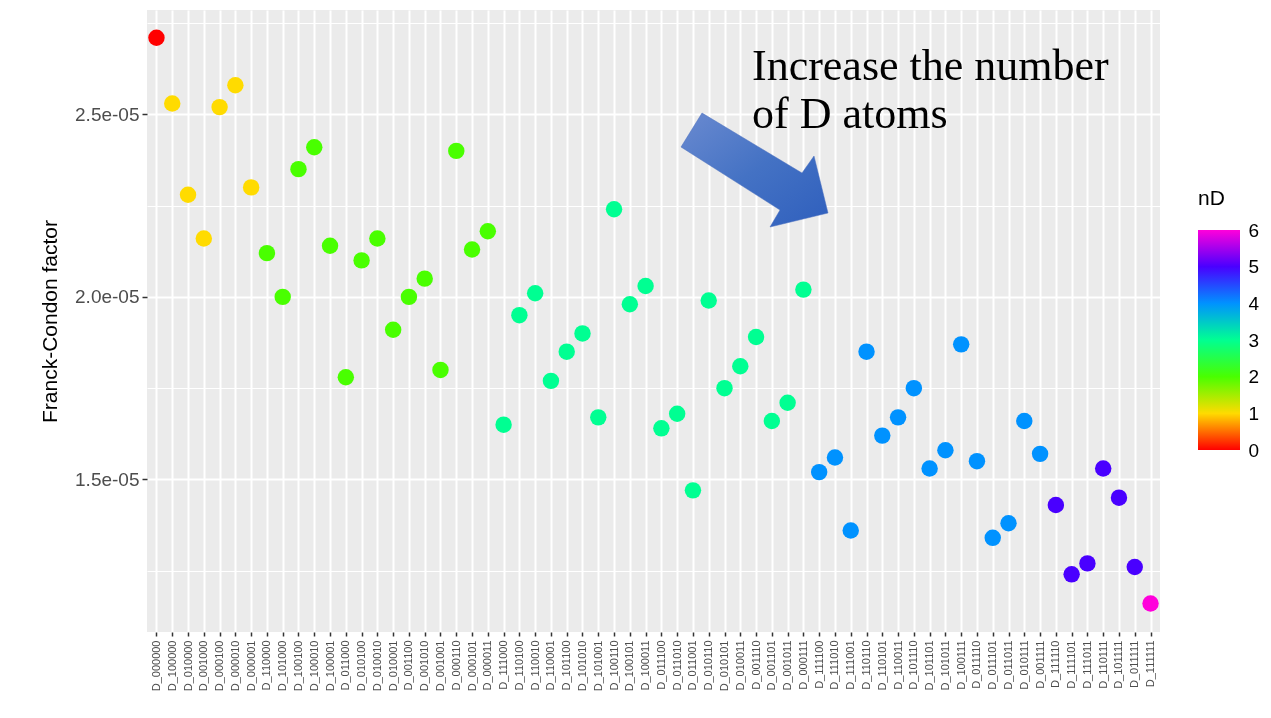 The width and height of the screenshot is (1271, 718). What do you see at coordinates (234, 666) in the screenshot?
I see `x-tick-label: D_000010` at bounding box center [234, 666].